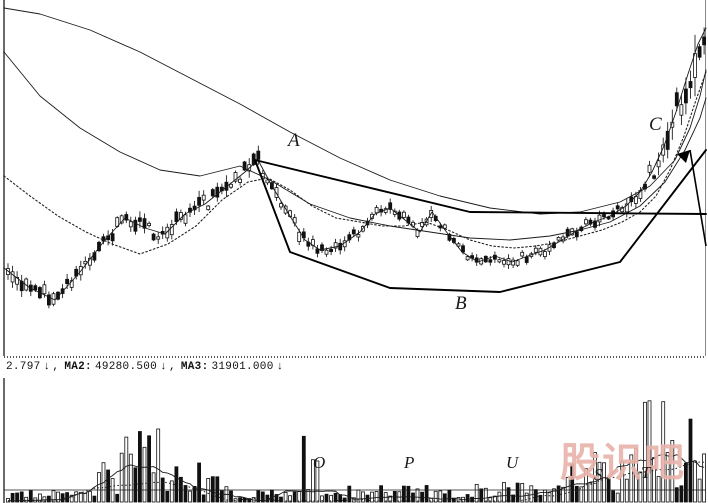 The height and width of the screenshot is (503, 708). I want to click on annotation-c: C, so click(655, 124).